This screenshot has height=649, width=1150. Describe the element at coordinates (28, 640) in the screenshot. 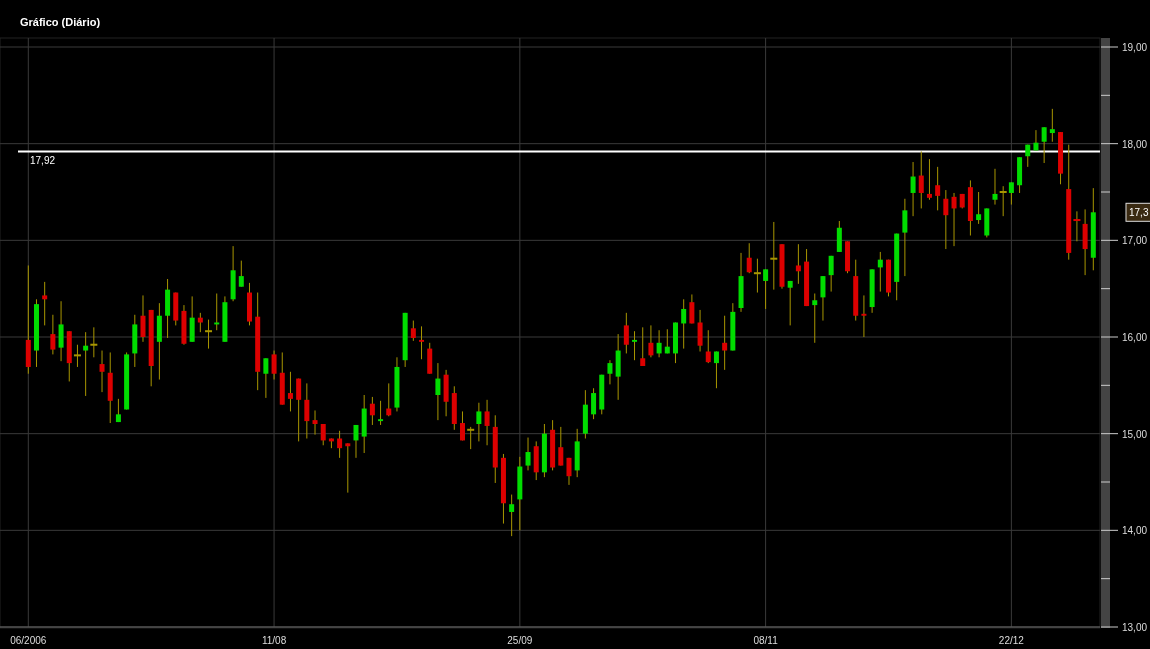

I see `x-tick-label: 06/2006` at that location.